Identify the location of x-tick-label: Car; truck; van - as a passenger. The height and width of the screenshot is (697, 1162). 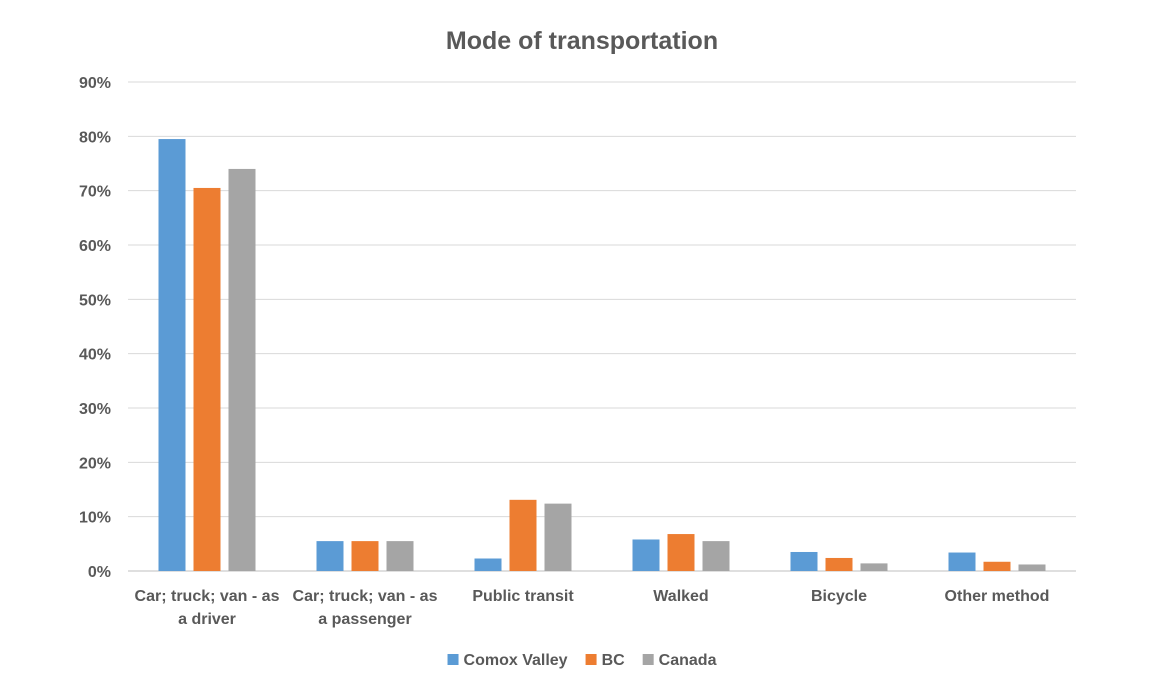
(365, 608).